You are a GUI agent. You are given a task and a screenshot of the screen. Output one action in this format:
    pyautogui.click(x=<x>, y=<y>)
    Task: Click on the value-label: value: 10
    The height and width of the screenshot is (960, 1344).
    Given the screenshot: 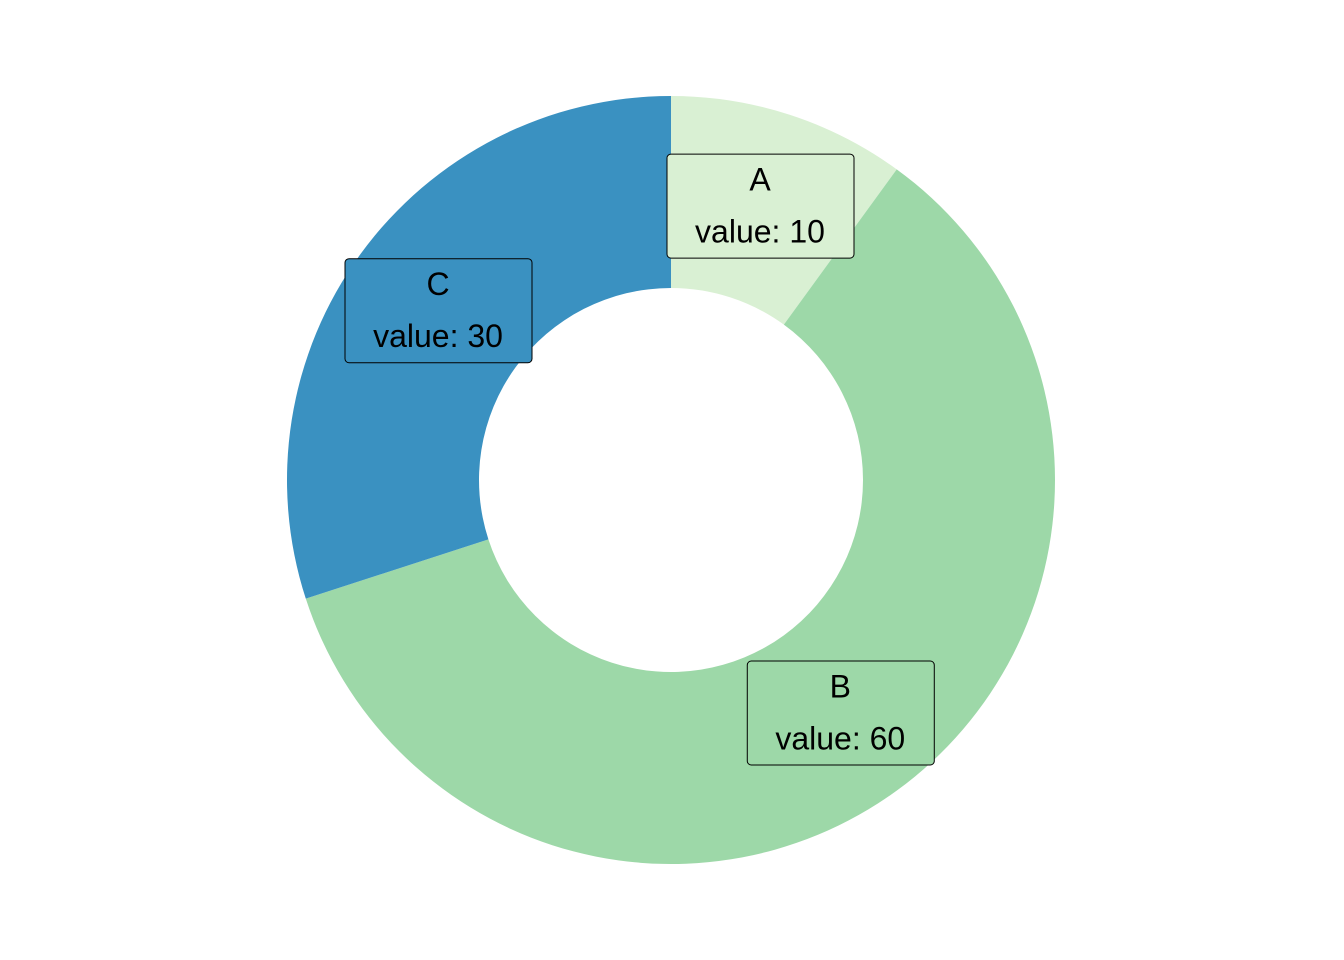 What is the action you would take?
    pyautogui.click(x=760, y=232)
    